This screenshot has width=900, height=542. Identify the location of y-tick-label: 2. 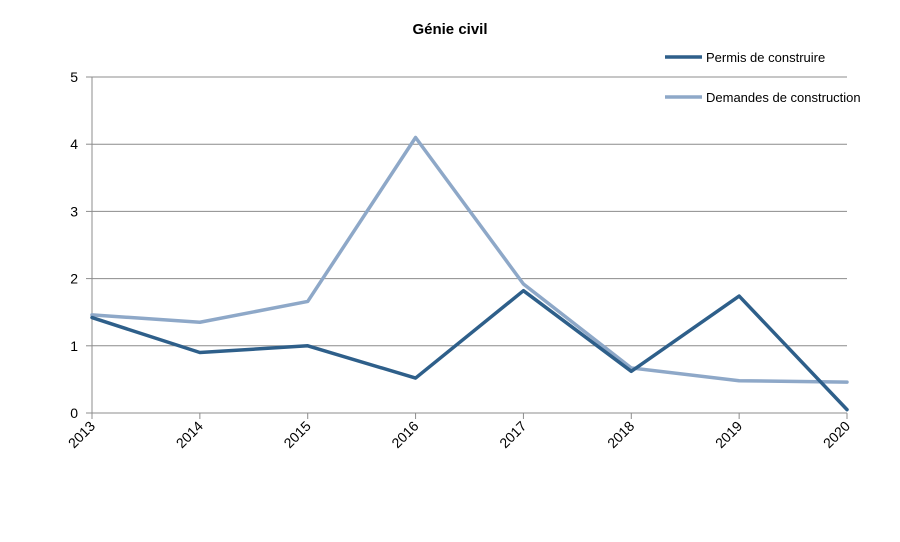
(74, 279).